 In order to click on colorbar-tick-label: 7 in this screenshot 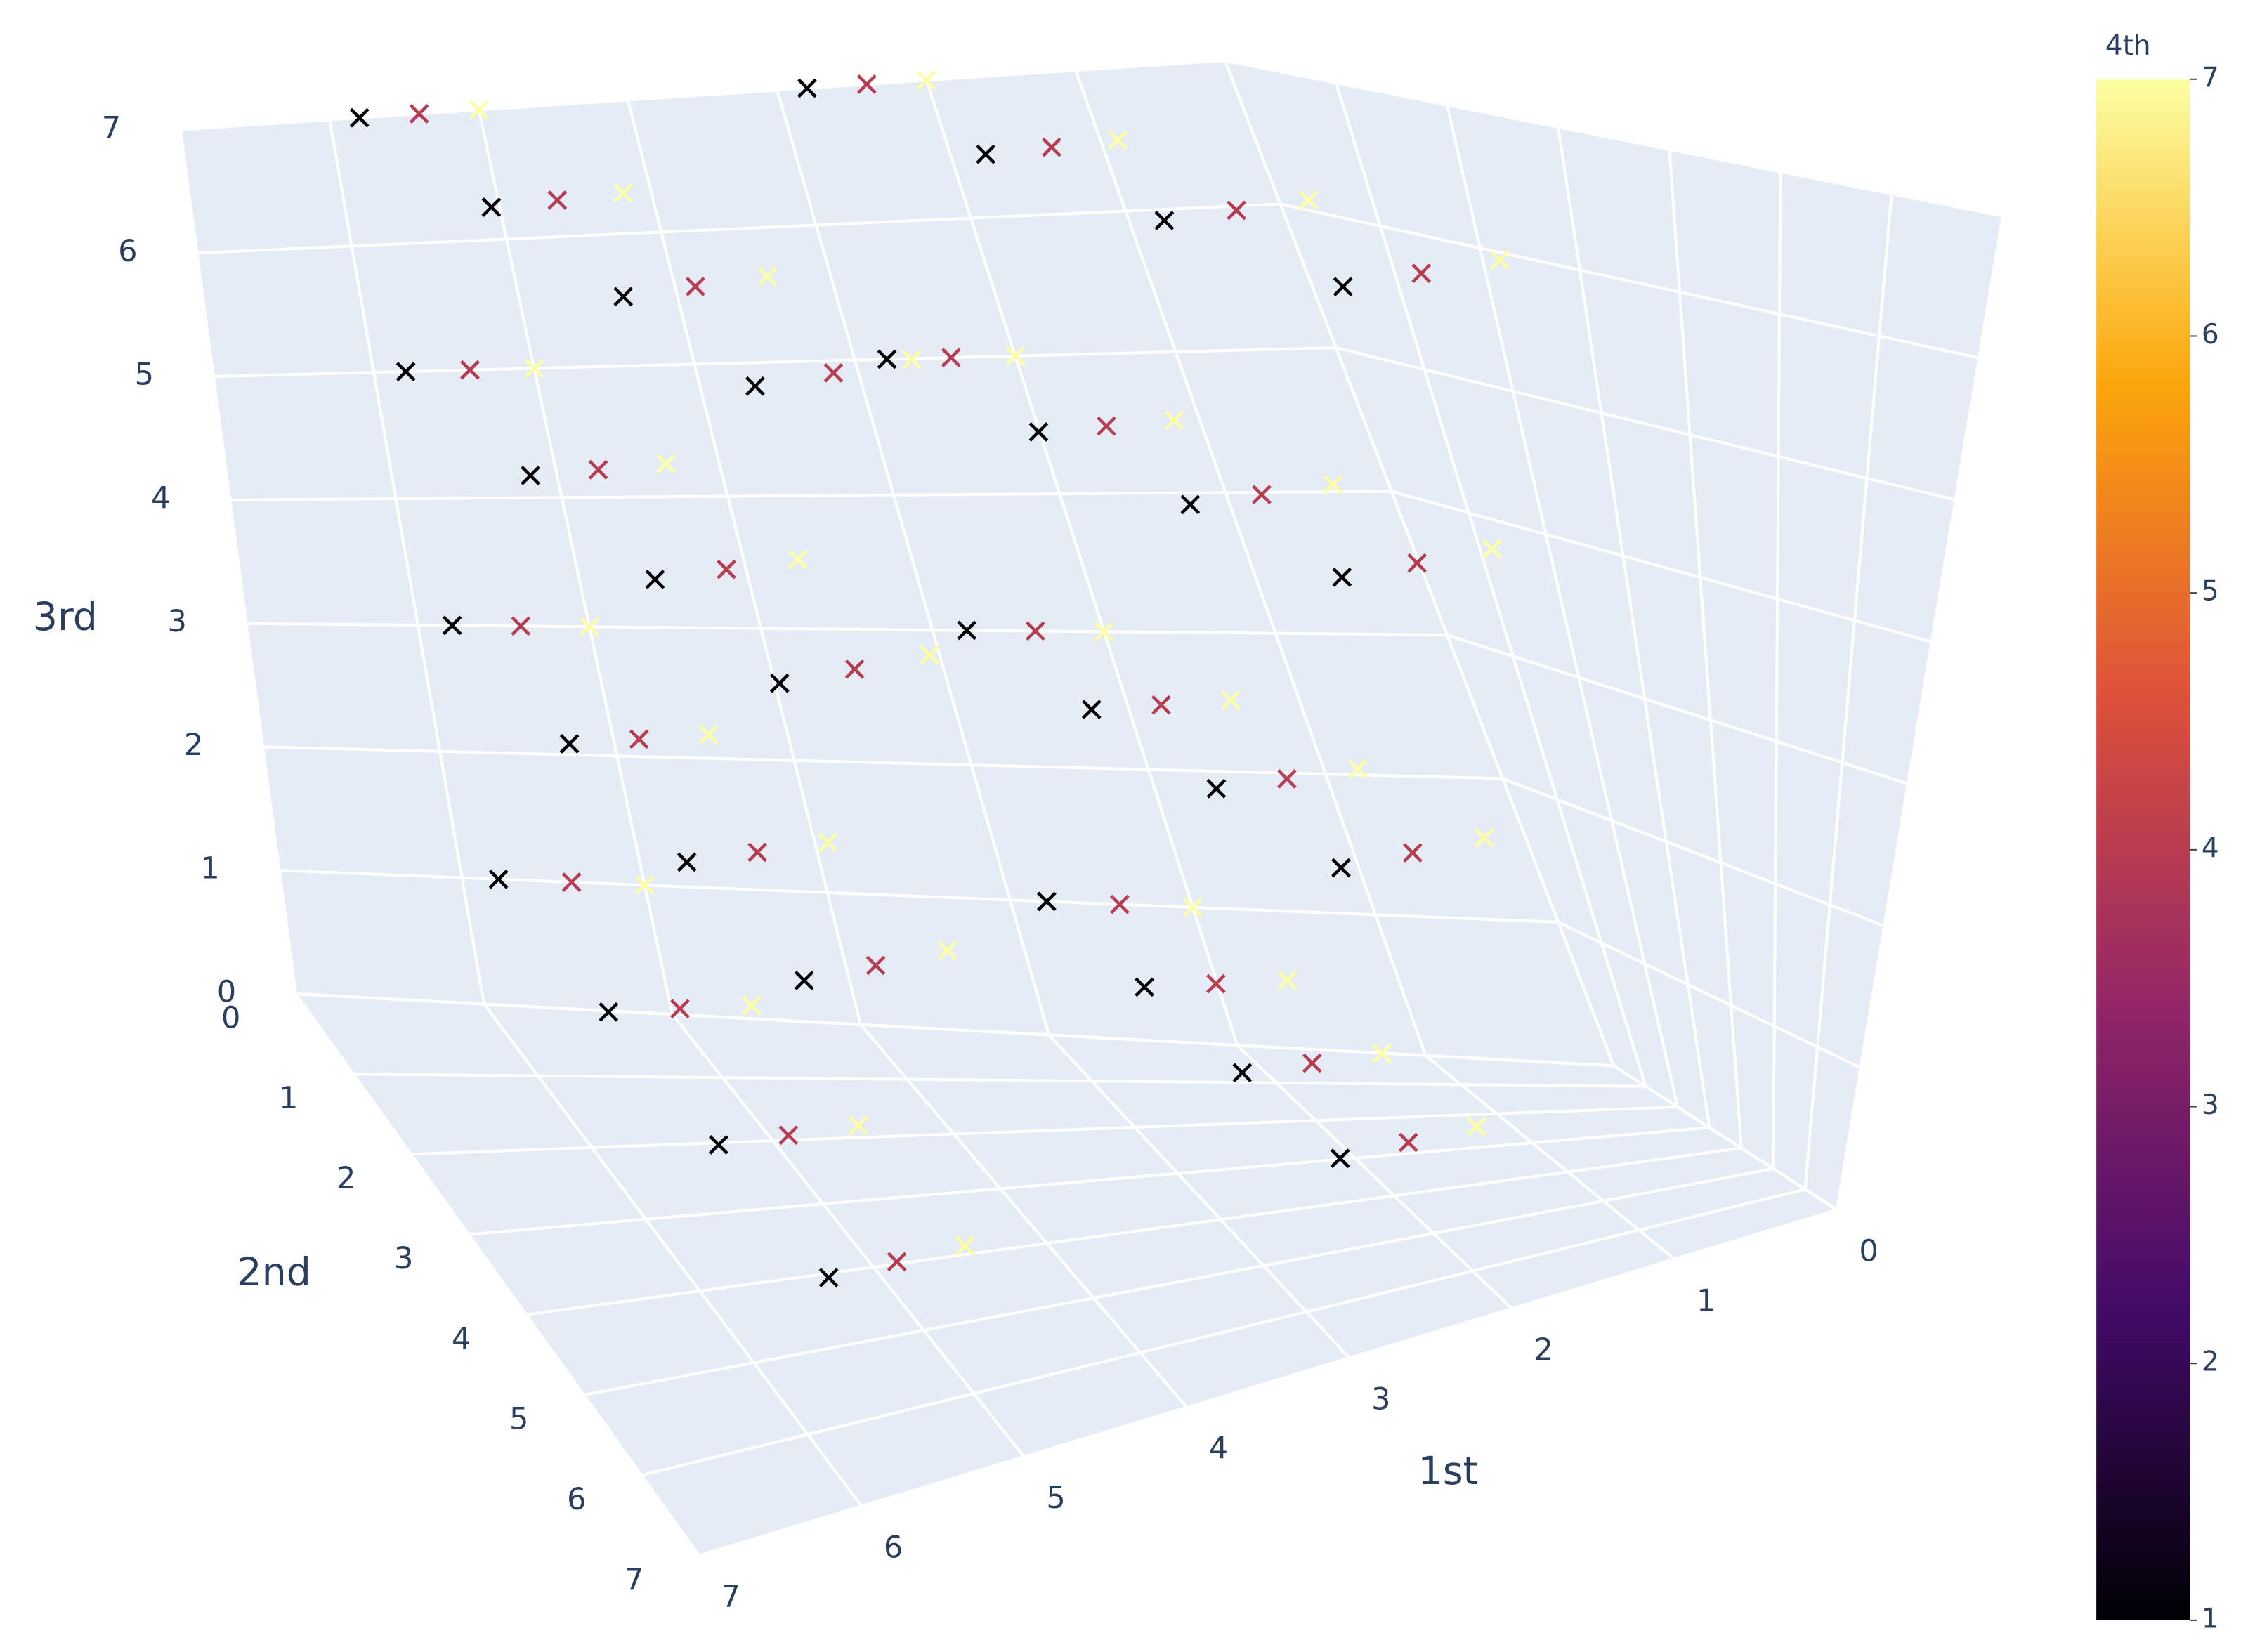, I will do `click(2211, 77)`.